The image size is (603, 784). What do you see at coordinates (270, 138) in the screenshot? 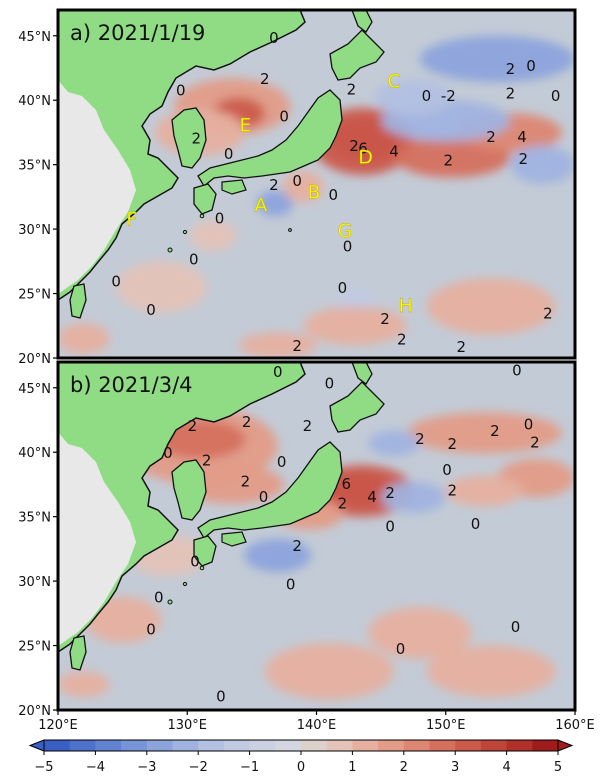
I see `honshu` at bounding box center [270, 138].